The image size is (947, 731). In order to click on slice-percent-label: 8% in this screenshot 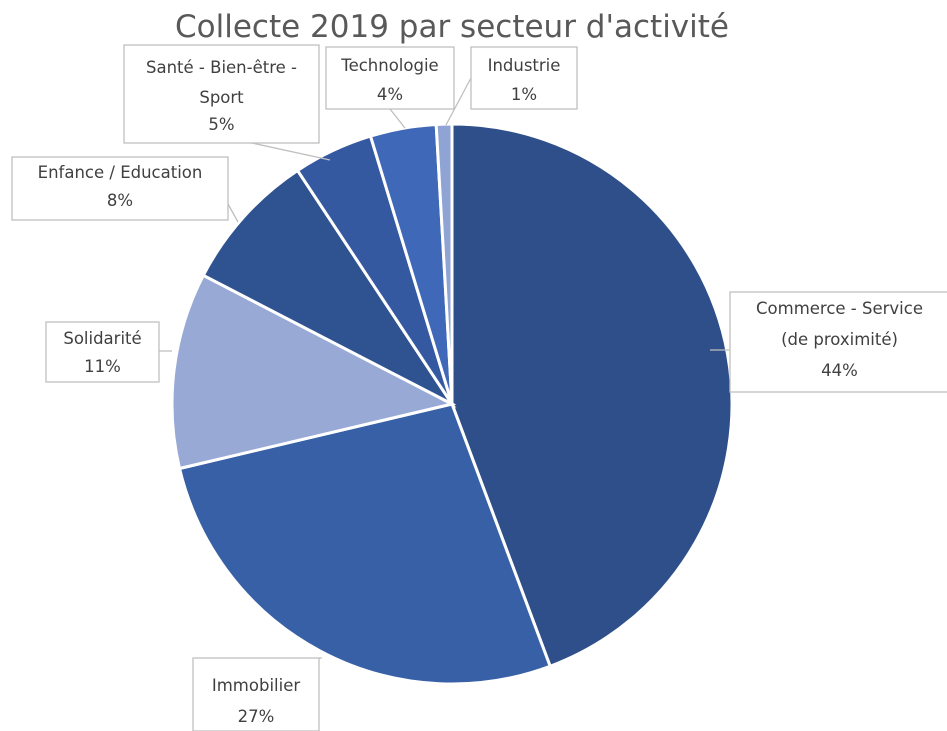, I will do `click(120, 200)`.